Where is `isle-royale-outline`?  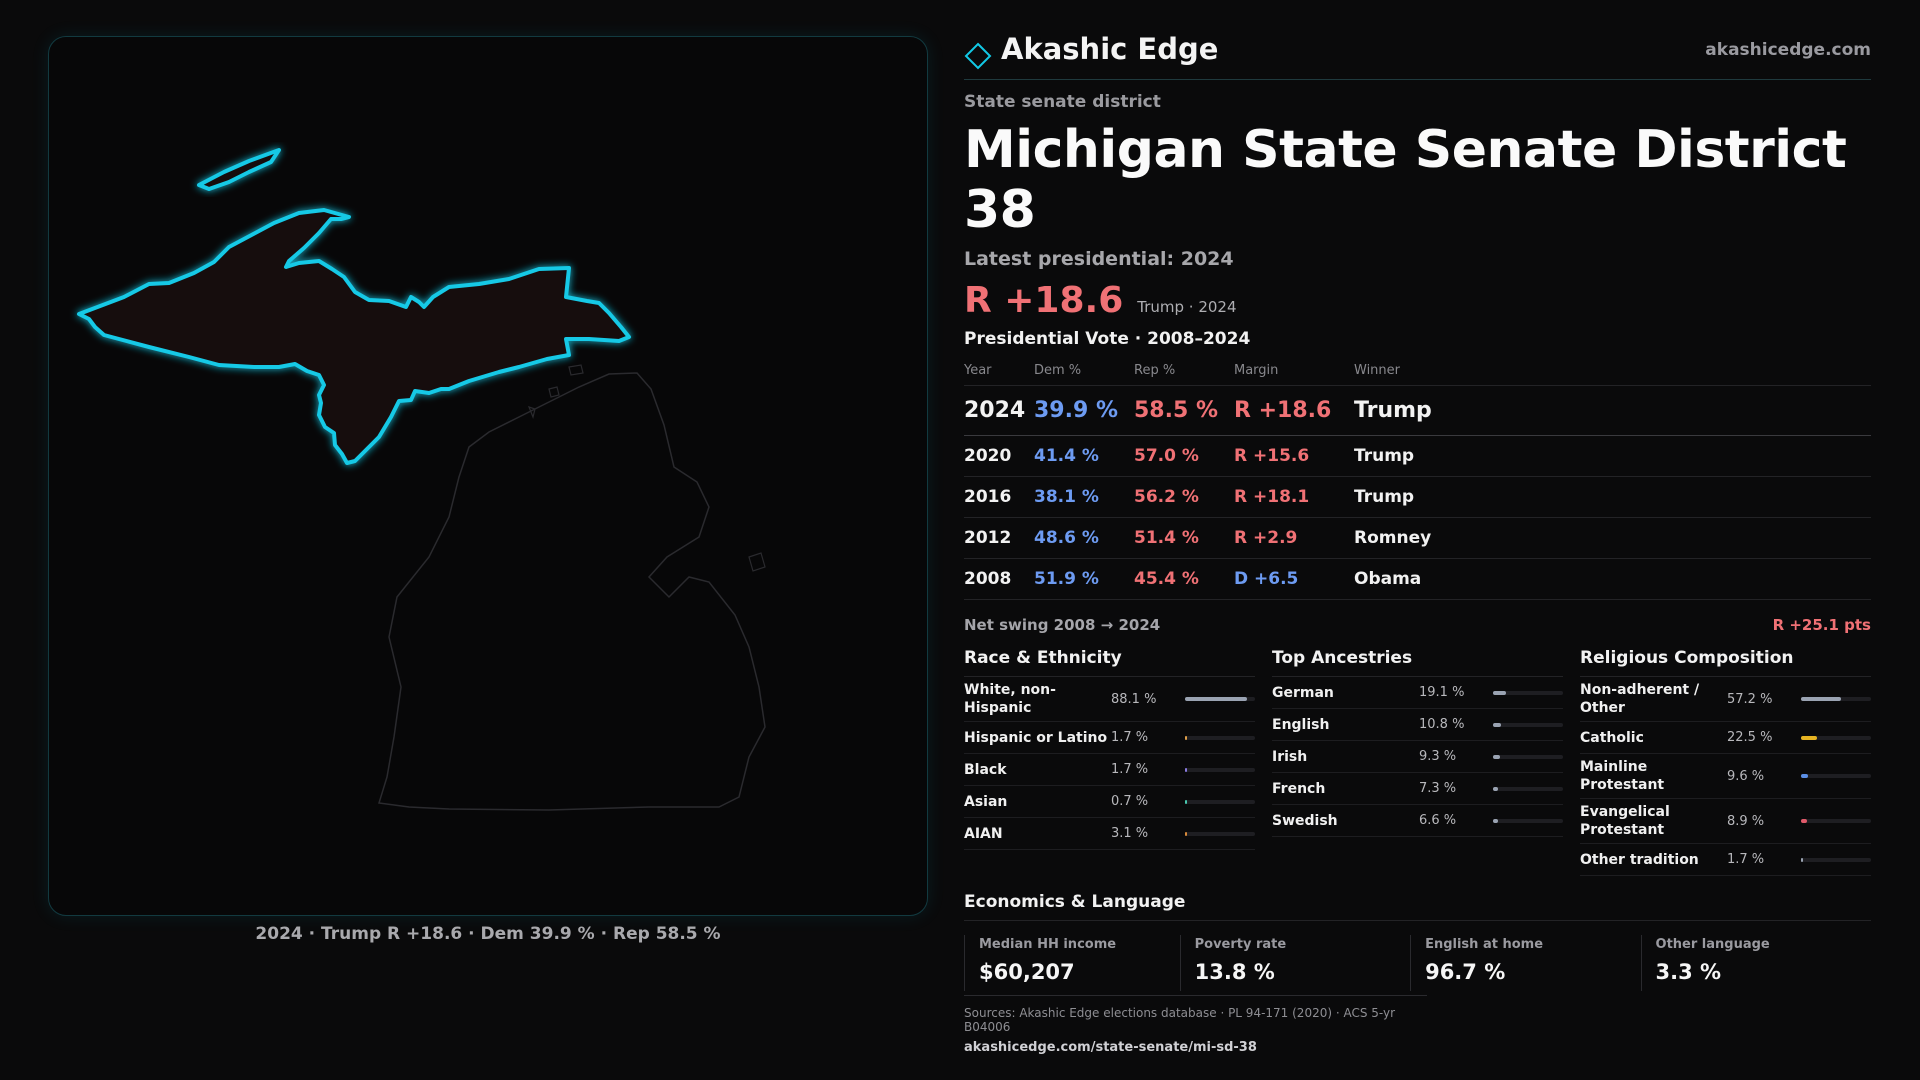
isle-royale-outline is located at coordinates (239, 169).